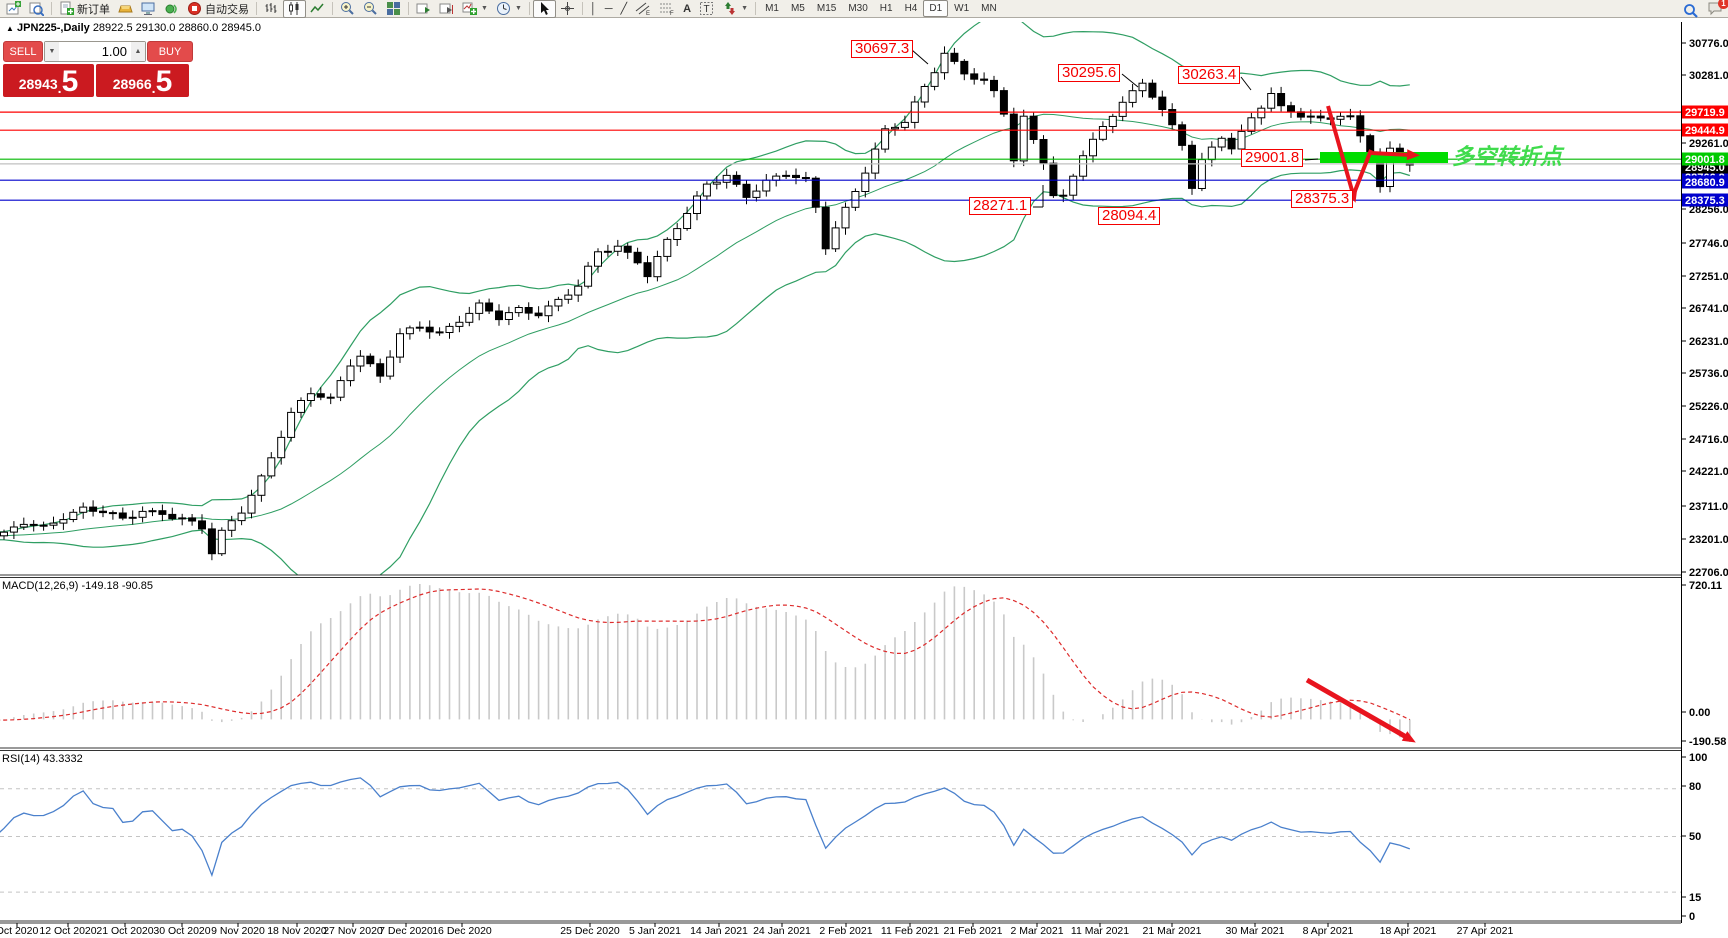  What do you see at coordinates (735, 9) in the screenshot?
I see `arrows-tool-button: ▼` at bounding box center [735, 9].